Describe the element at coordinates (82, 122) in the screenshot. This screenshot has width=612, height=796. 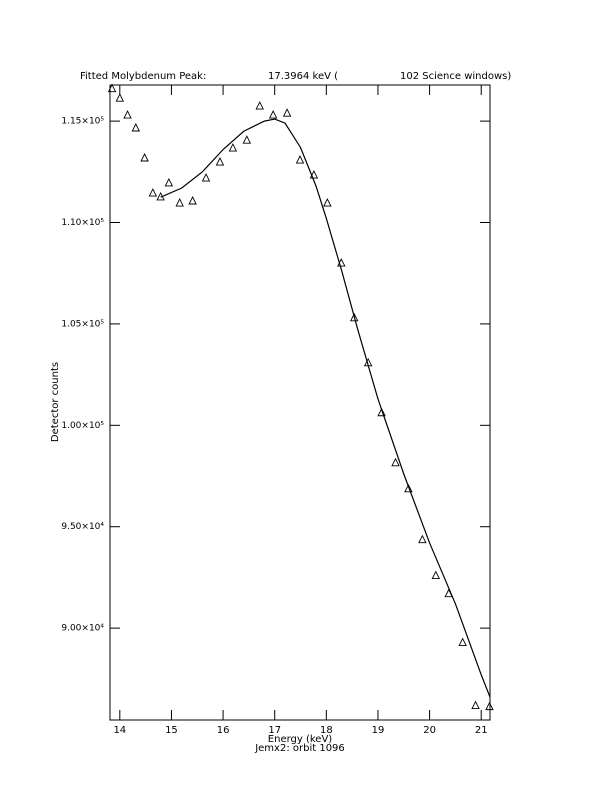
I see `y-tick-label: 1.15×10⁵` at that location.